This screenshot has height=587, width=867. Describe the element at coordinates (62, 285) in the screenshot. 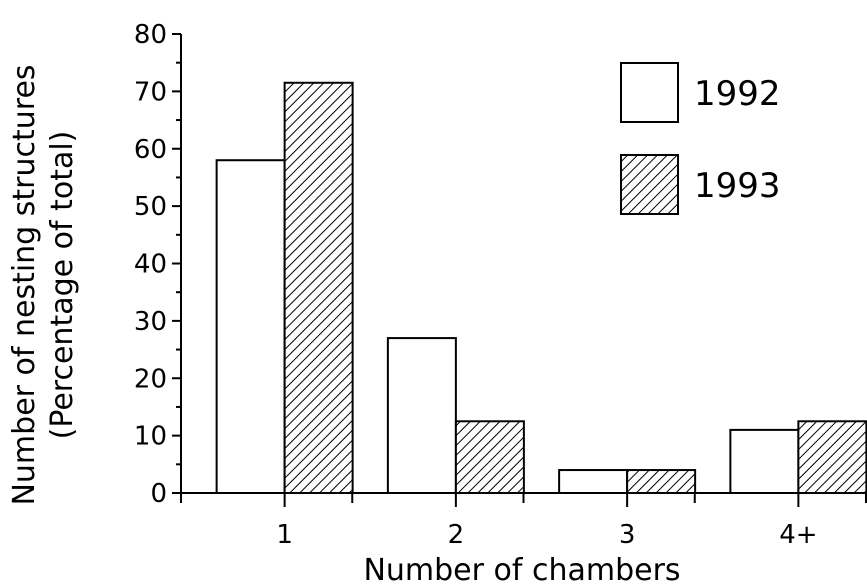

I see `y-axis-title-line2: (Percentage of total)` at that location.